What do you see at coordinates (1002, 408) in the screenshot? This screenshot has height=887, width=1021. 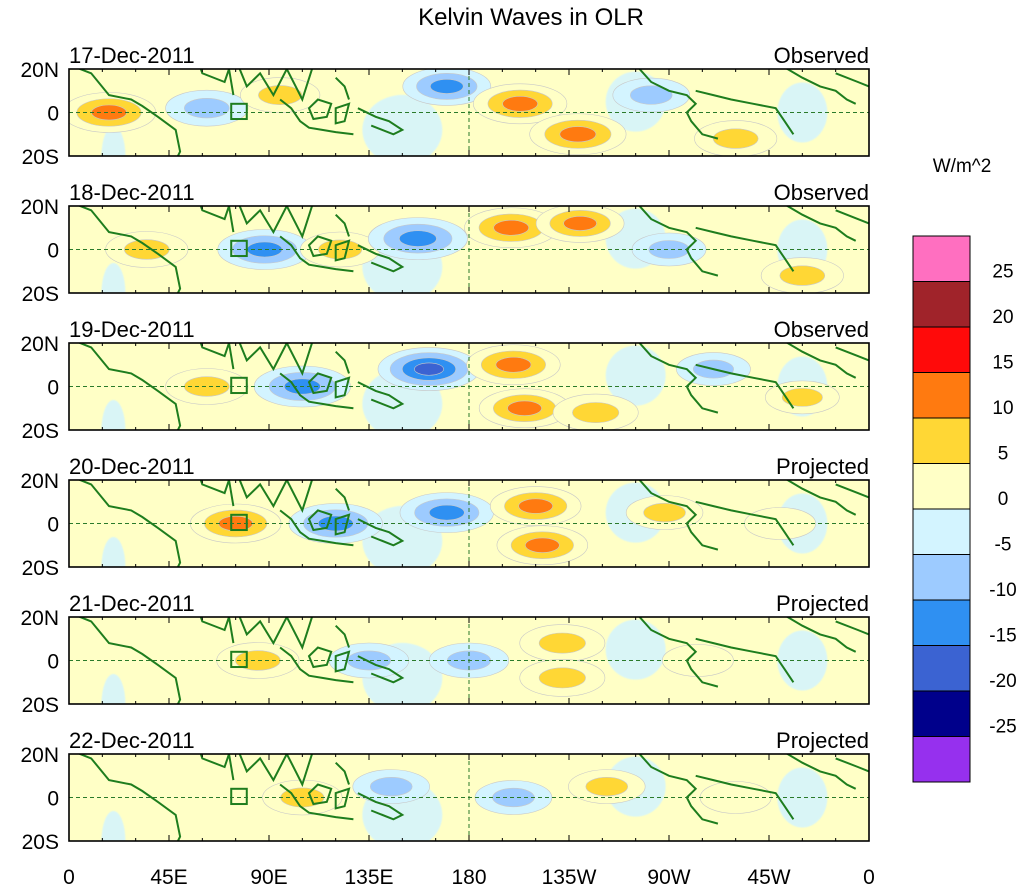 I see `colorbar-label: 10` at bounding box center [1002, 408].